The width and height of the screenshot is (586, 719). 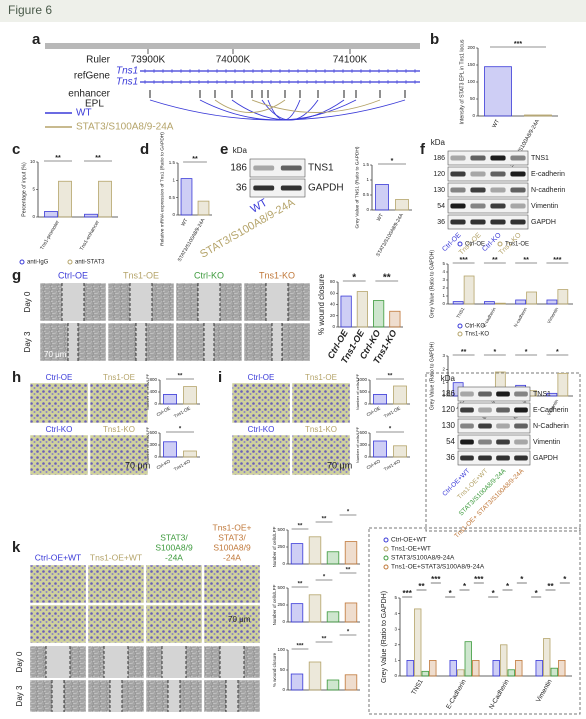 What do you see at coordinates (16, 377) in the screenshot?
I see `panel-letter: h` at bounding box center [16, 377].